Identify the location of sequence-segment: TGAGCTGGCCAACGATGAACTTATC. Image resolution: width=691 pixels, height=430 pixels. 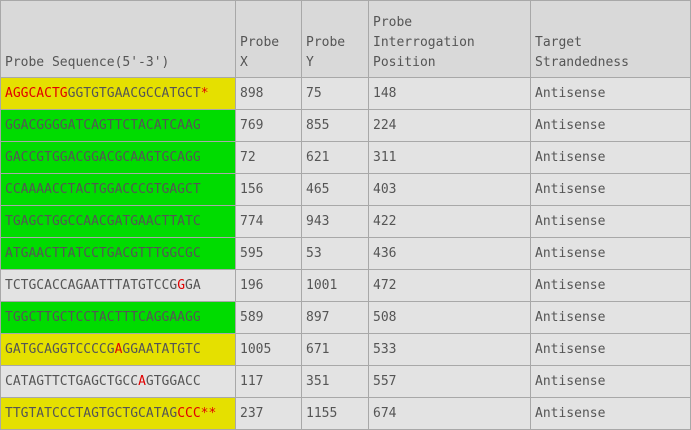
(103, 221).